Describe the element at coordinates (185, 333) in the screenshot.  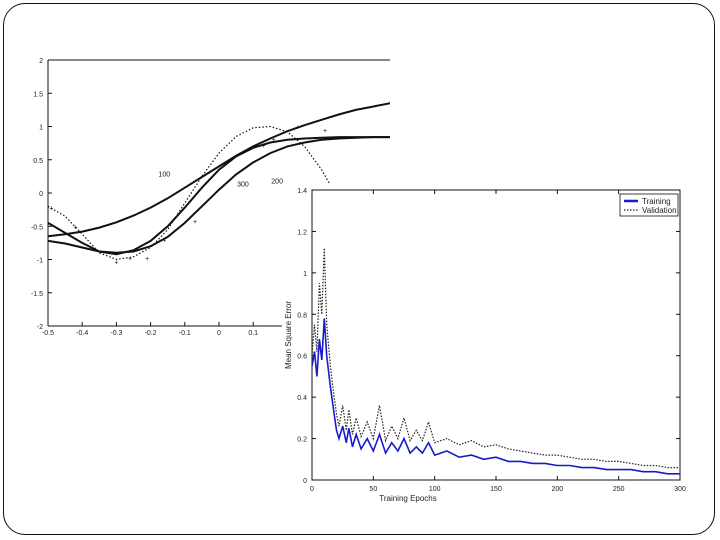
I see `x-tick-label: -0.1` at that location.